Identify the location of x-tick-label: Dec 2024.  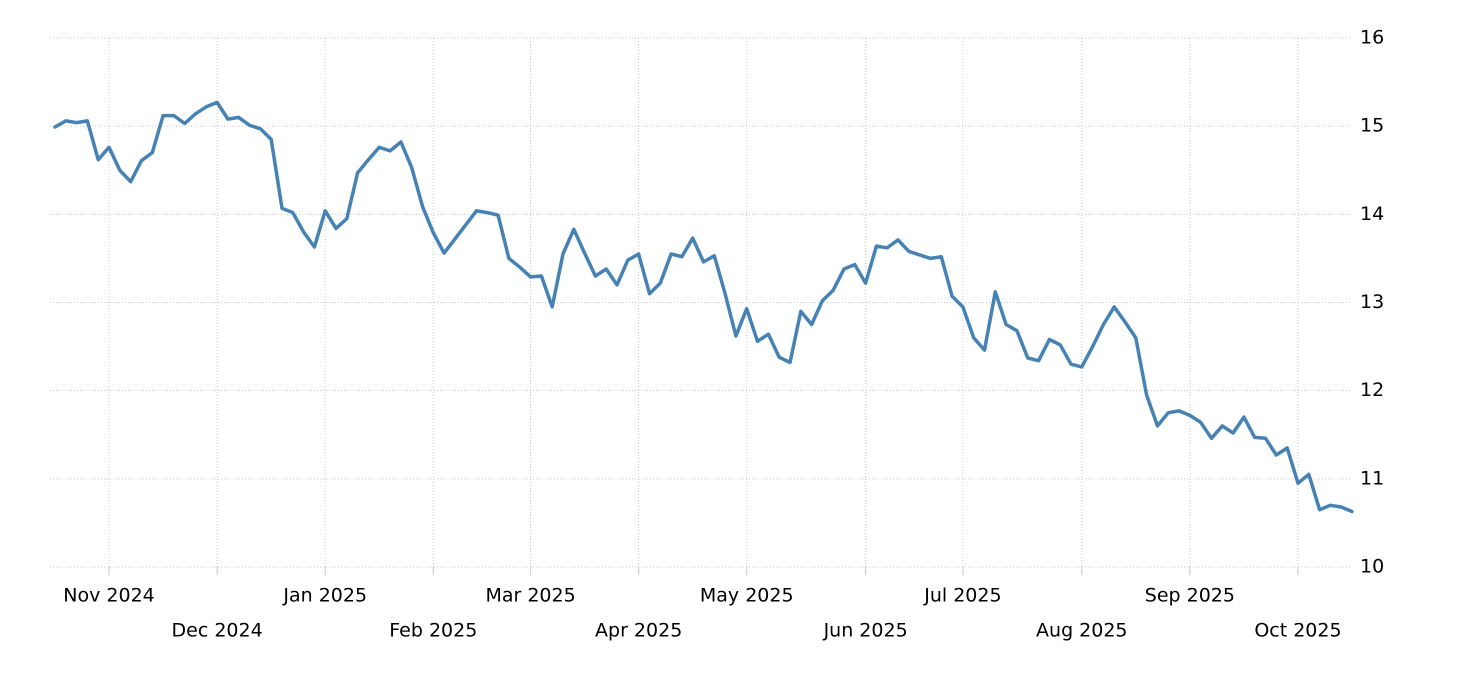
(217, 631).